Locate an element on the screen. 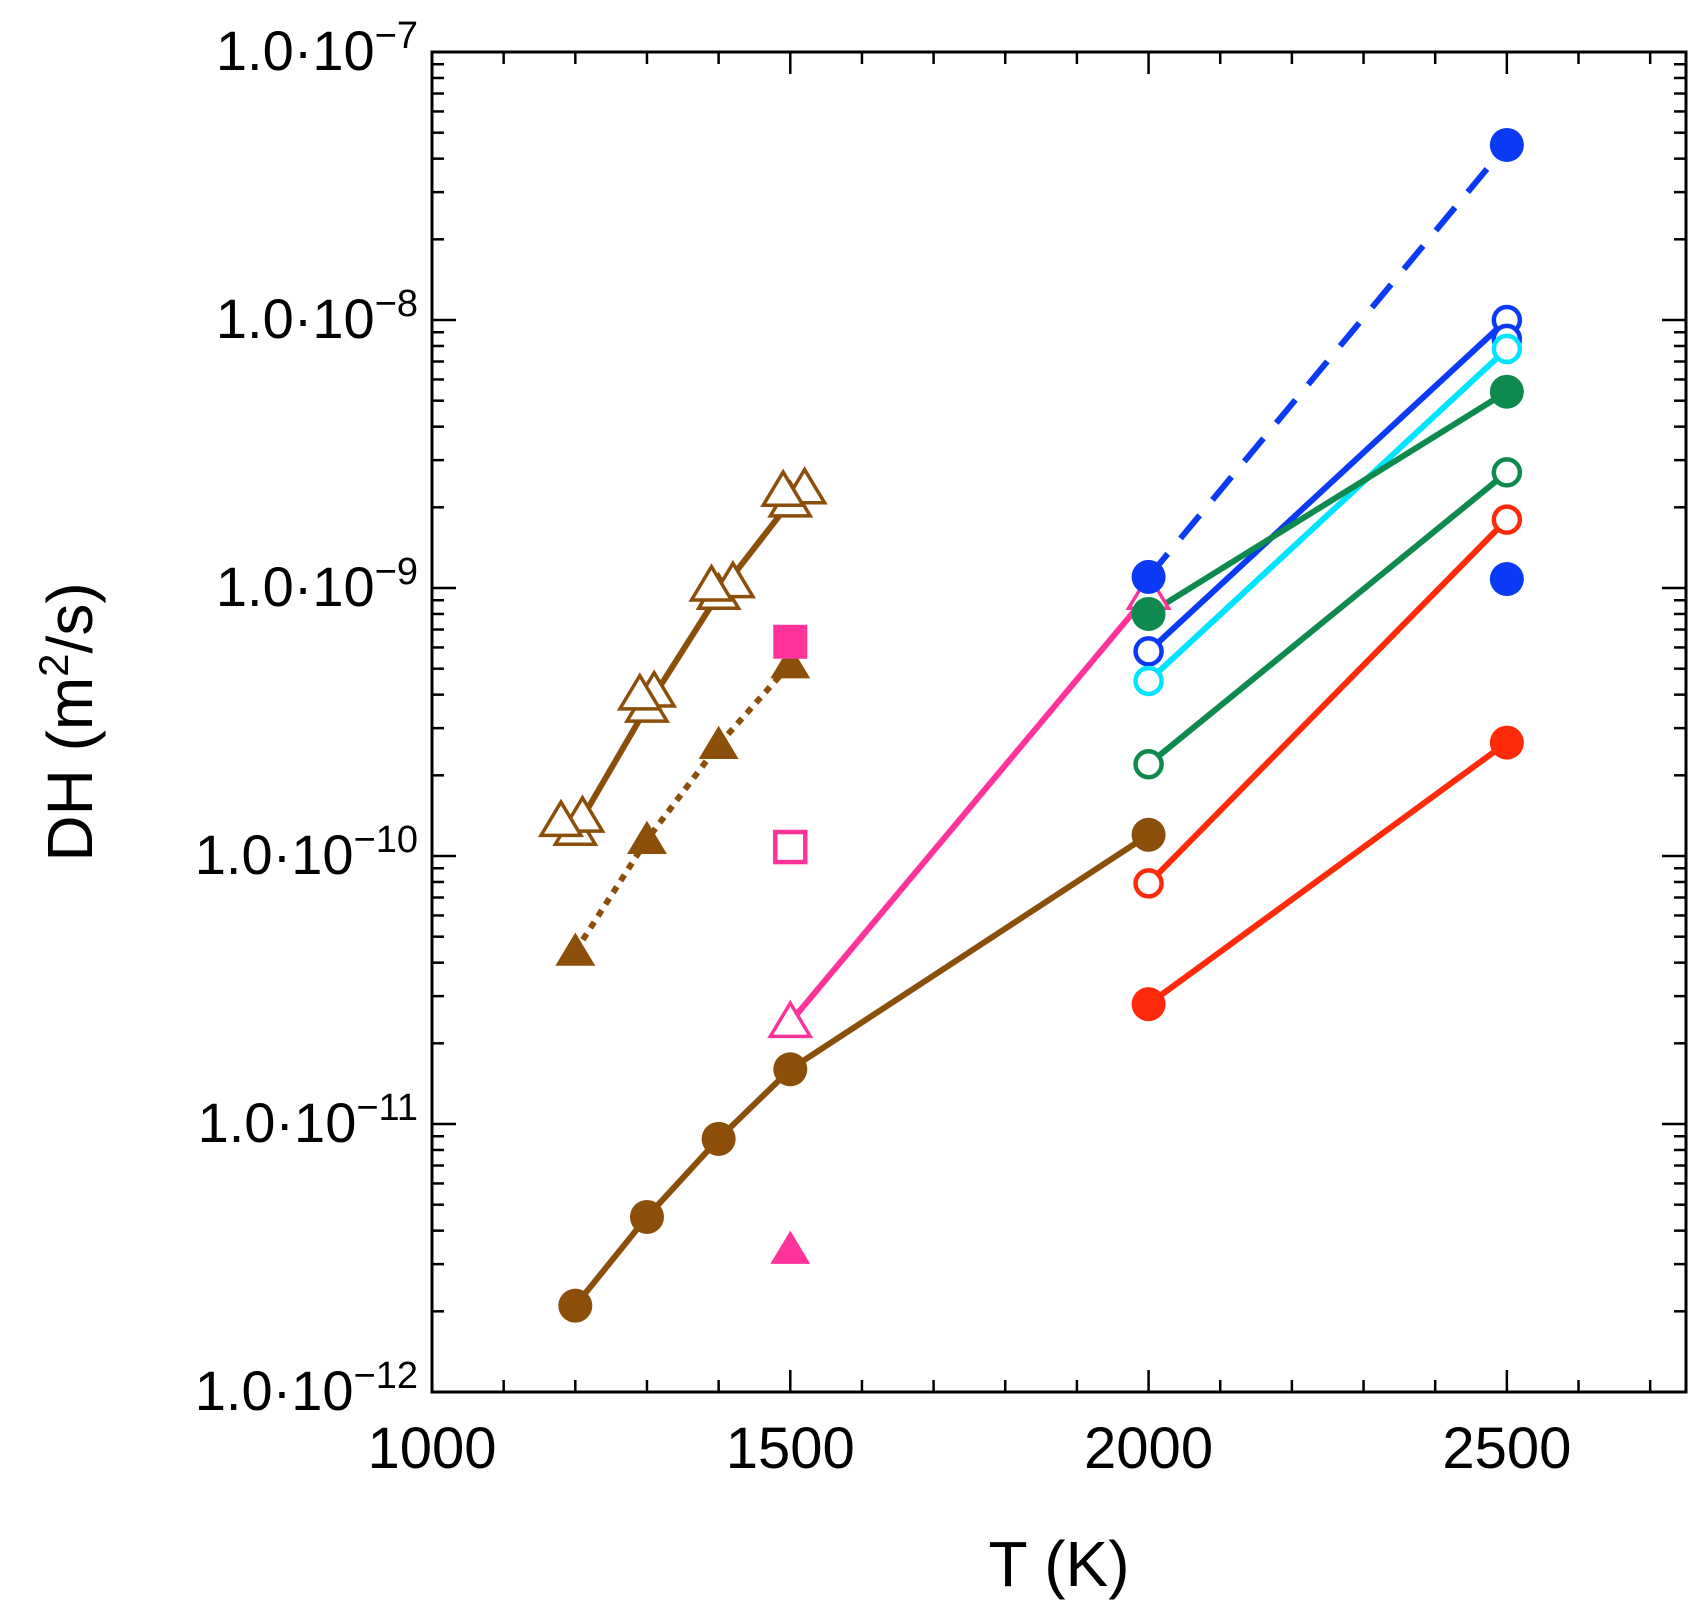 The width and height of the screenshot is (1708, 1609). series-16-line is located at coordinates (1327, 873).